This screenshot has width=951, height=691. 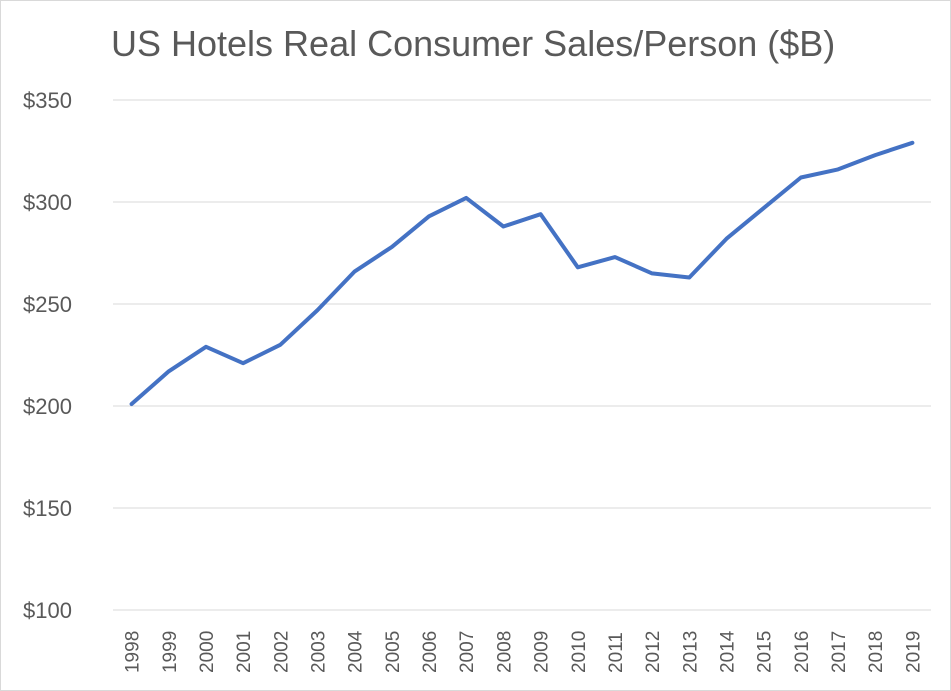 I want to click on y-tick-label: $300, so click(x=47, y=202).